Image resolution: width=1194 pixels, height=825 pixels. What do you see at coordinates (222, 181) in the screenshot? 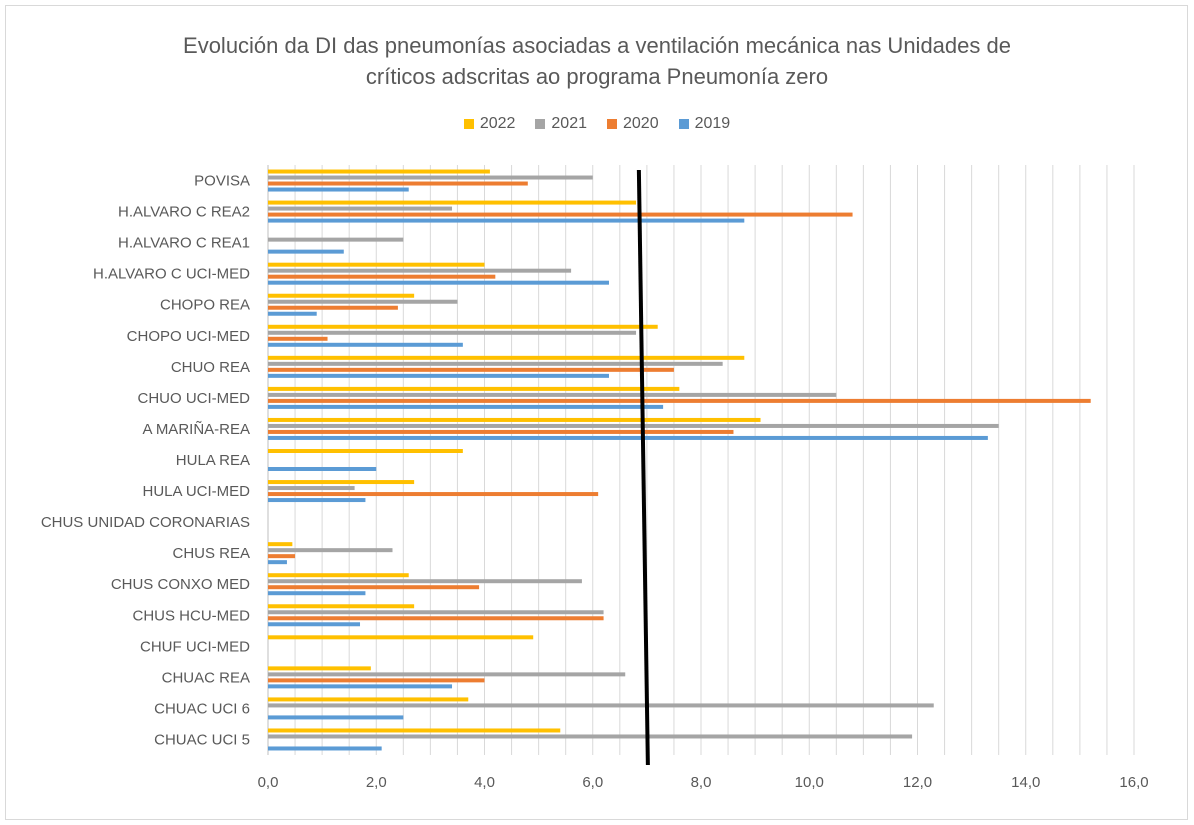
I see `y-tick-label: POVISA` at bounding box center [222, 181].